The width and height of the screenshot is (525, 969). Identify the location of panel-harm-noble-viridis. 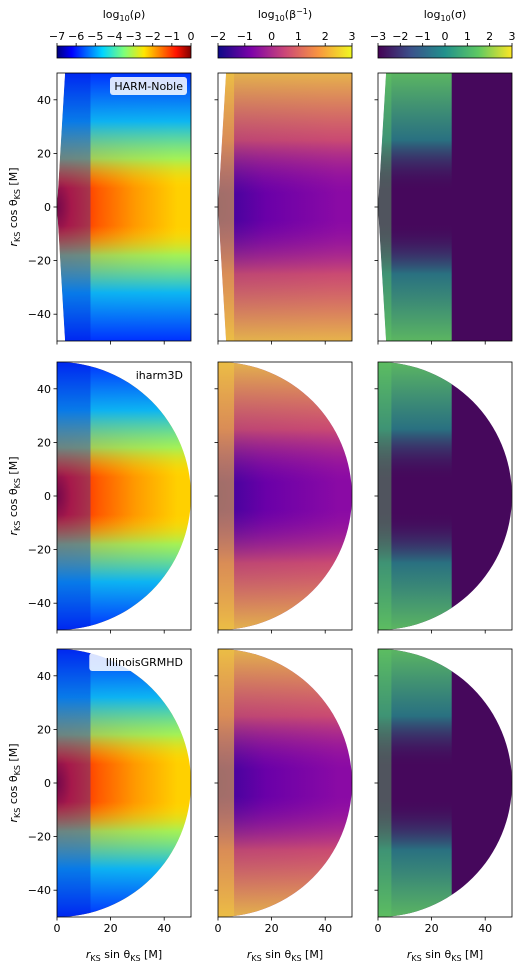
(443, 208).